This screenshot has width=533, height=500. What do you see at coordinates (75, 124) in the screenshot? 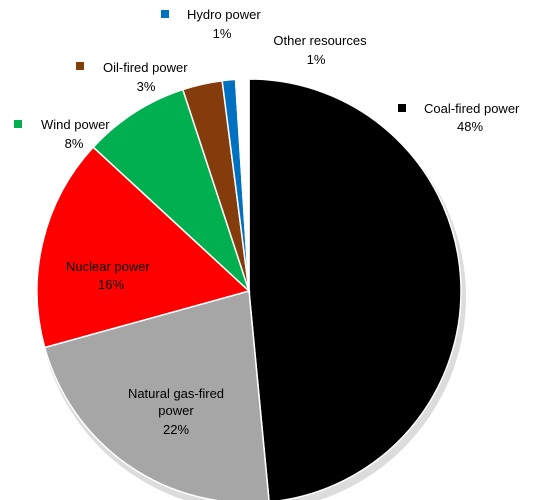
I see `slice-label-wind: Wind power` at bounding box center [75, 124].